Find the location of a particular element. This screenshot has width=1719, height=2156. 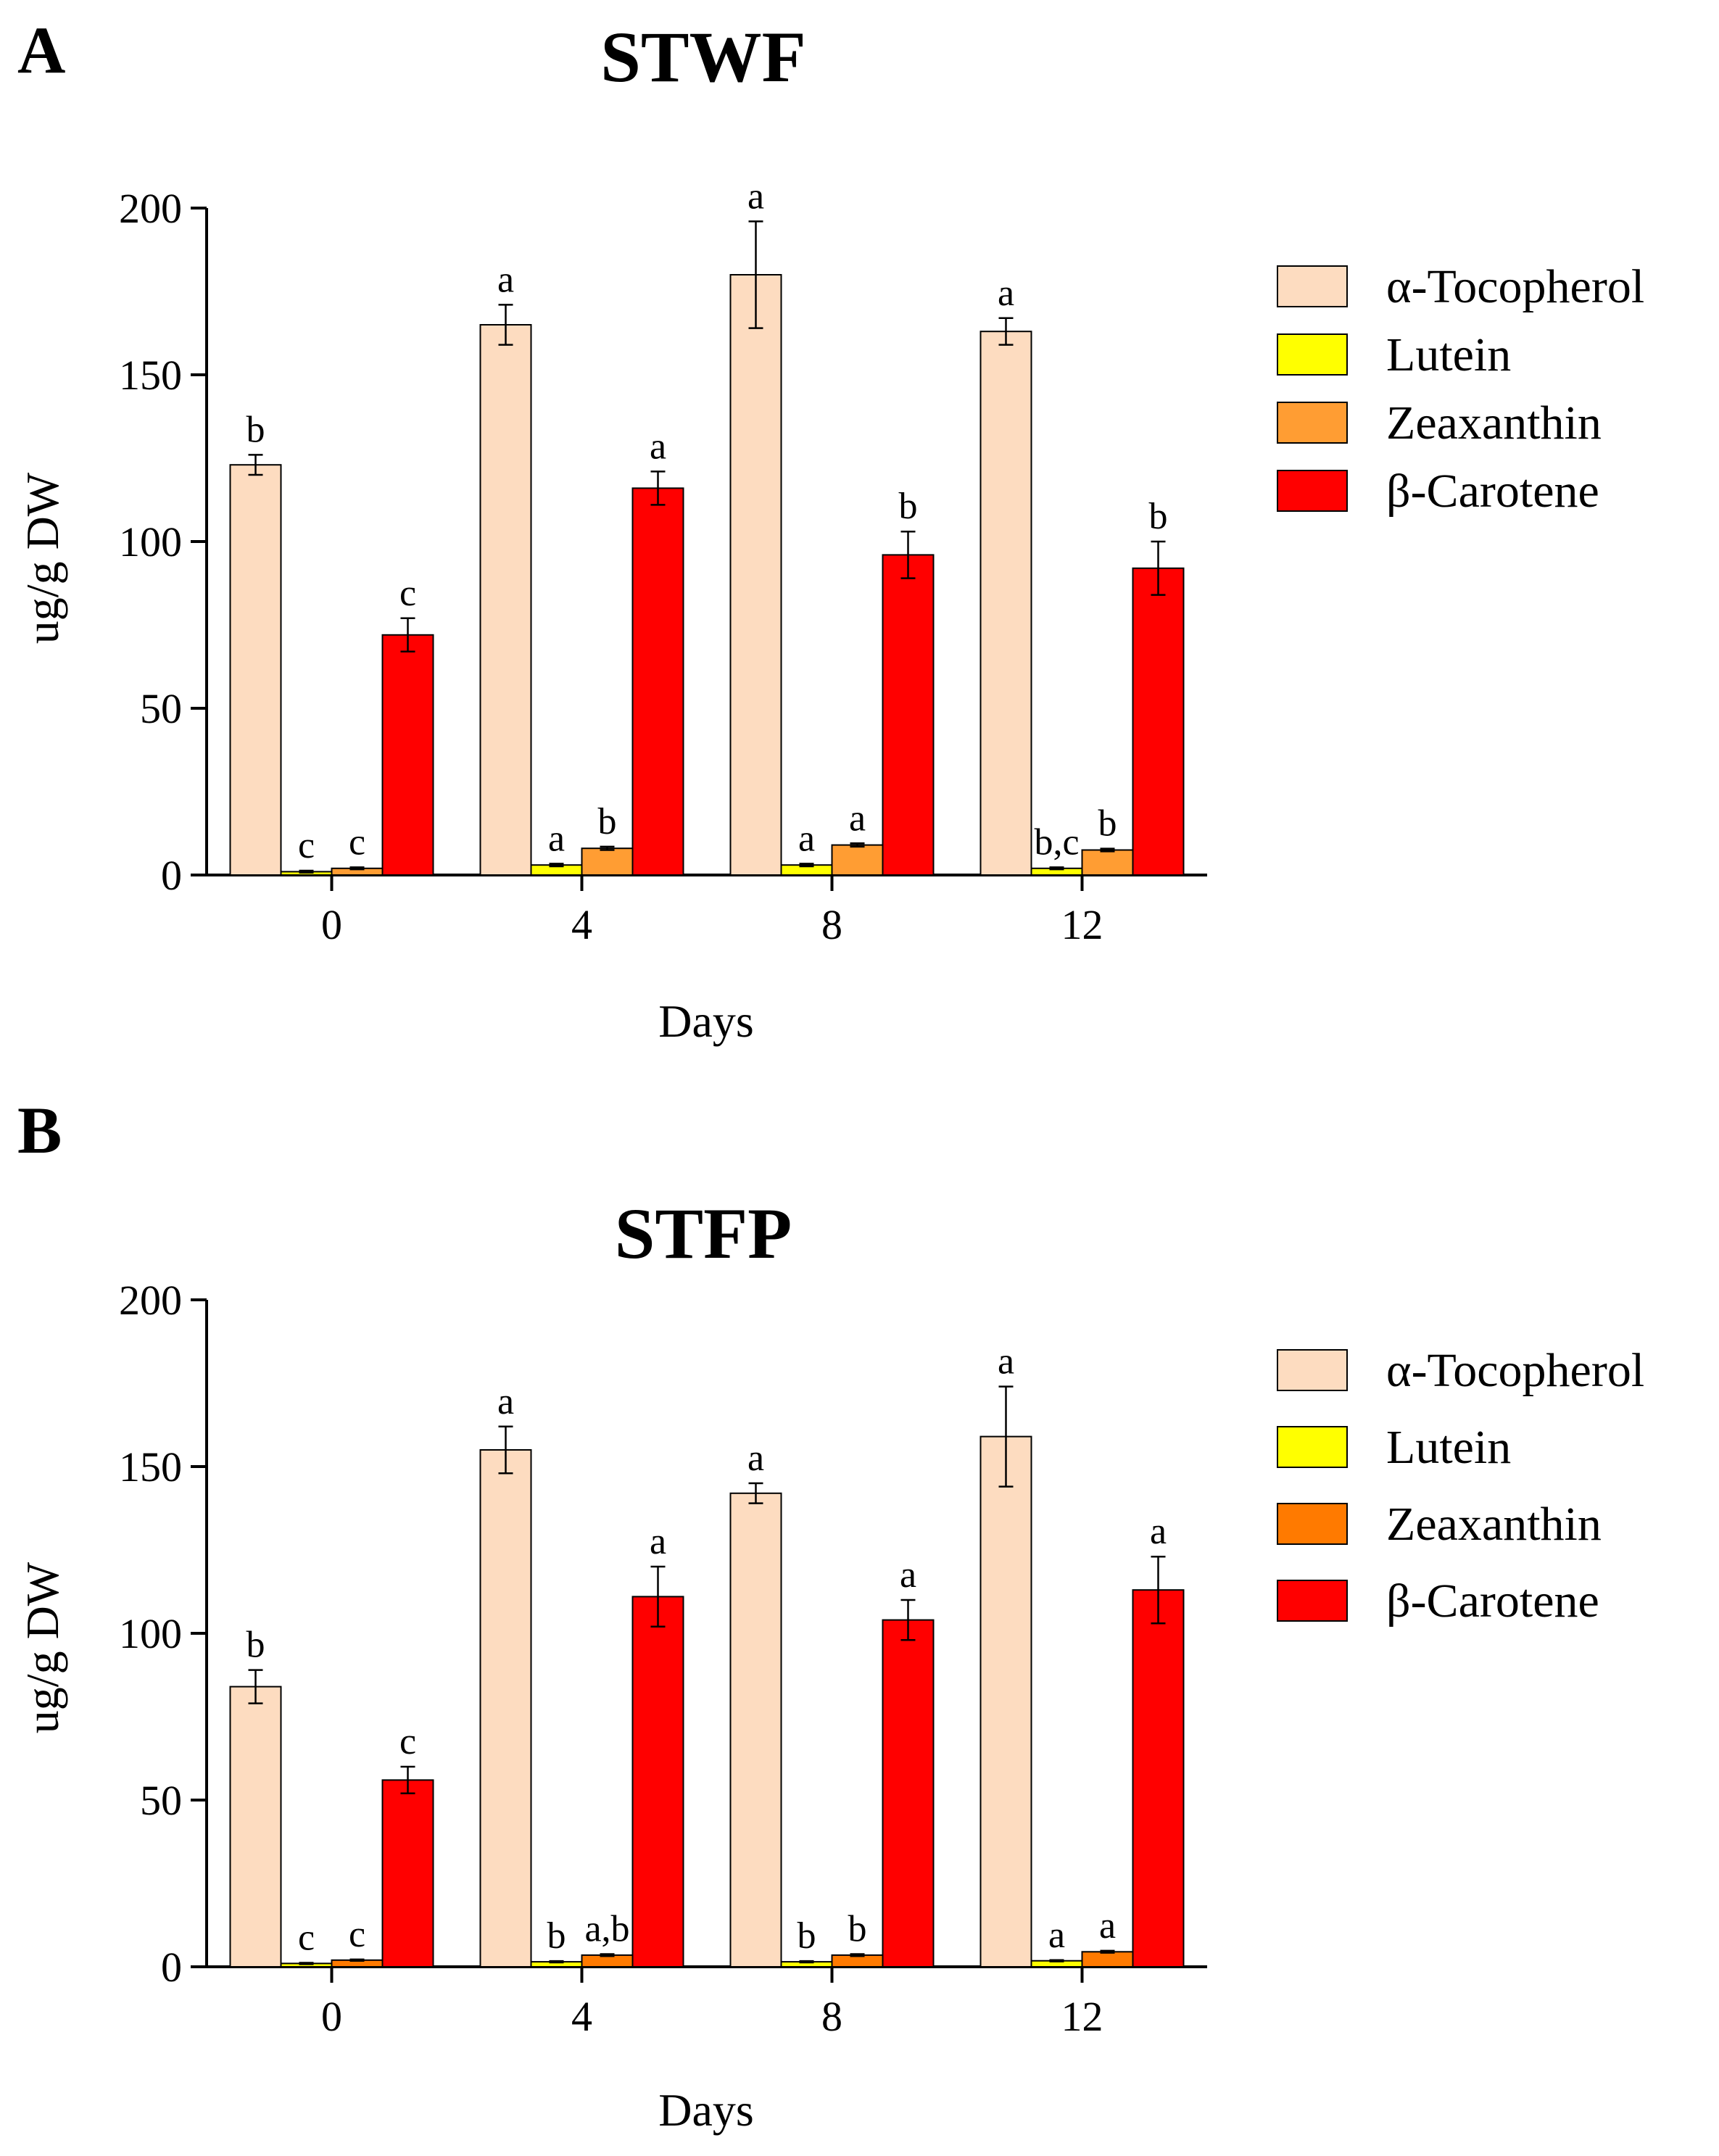

y-axis-label-a: ug/g DW is located at coordinates (42, 558).